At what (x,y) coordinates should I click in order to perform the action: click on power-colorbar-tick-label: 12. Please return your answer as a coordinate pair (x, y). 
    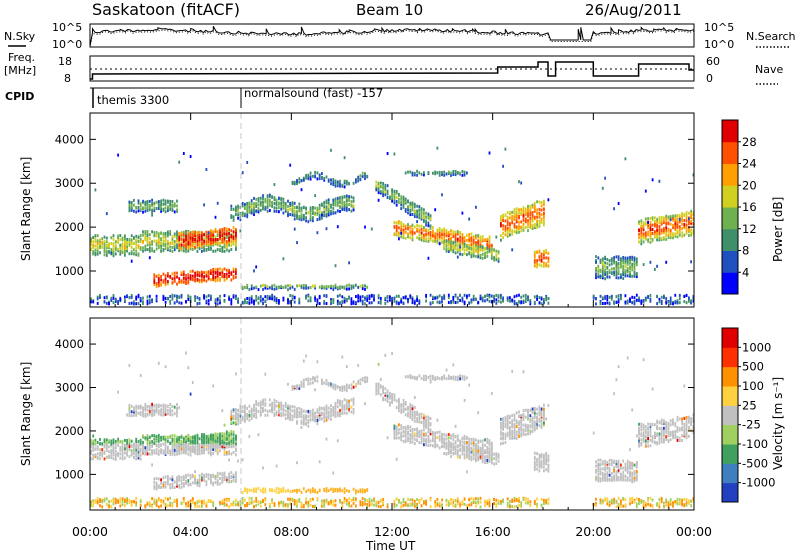
    Looking at the image, I should click on (749, 229).